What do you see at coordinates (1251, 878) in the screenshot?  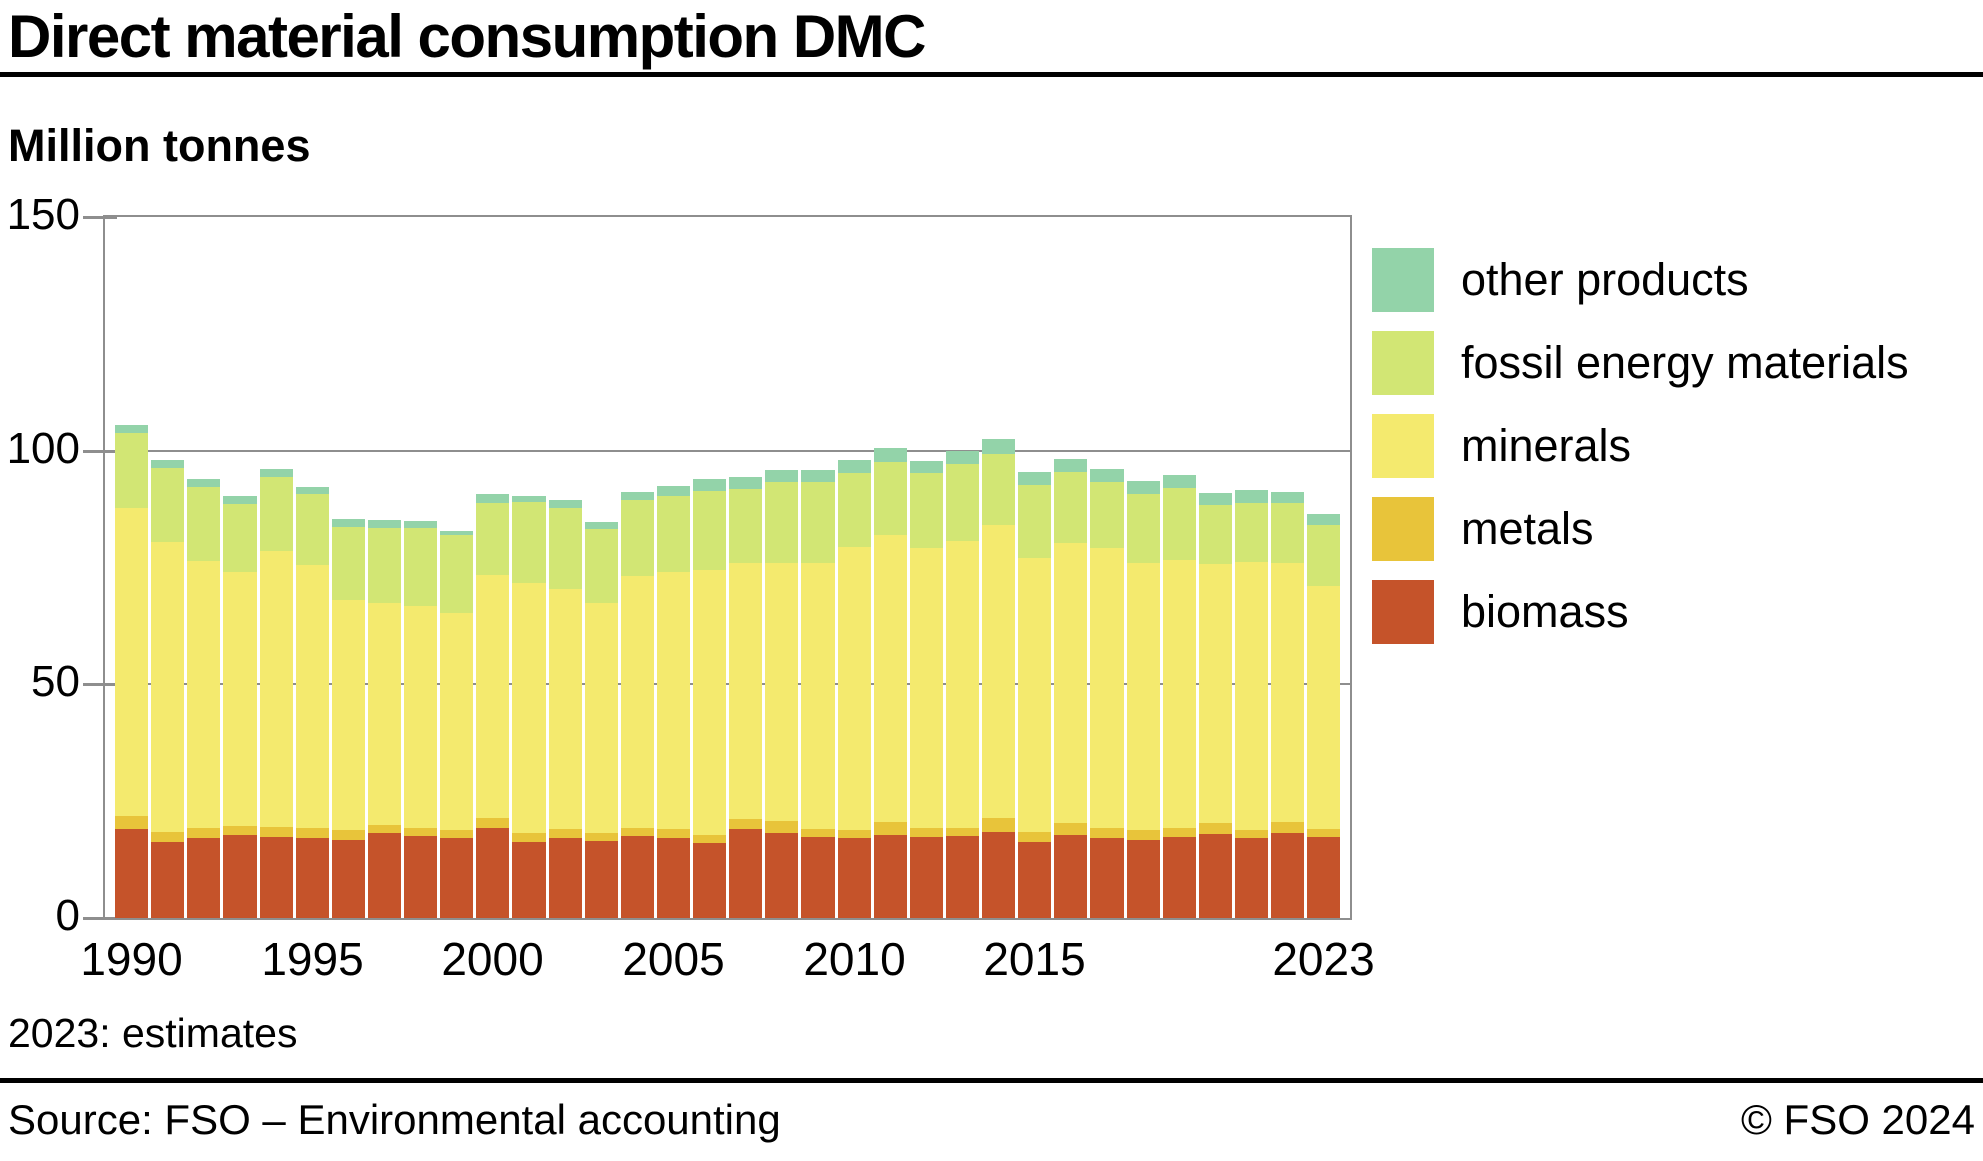 I see `bar-segment-biomass-2021` at bounding box center [1251, 878].